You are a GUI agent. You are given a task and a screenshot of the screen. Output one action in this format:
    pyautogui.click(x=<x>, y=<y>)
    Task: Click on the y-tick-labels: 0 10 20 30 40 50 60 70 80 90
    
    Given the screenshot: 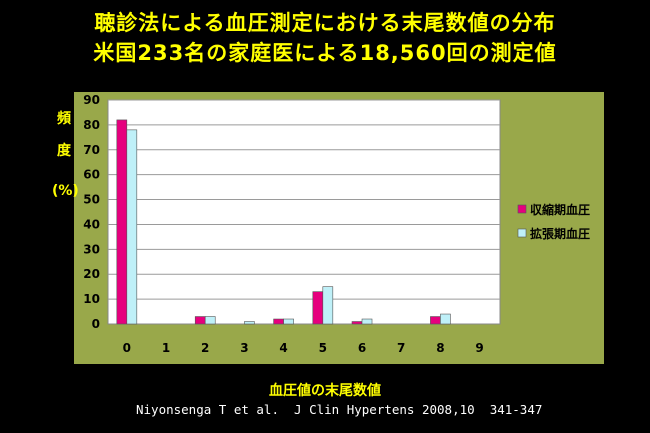 What is the action you would take?
    pyautogui.click(x=91, y=212)
    